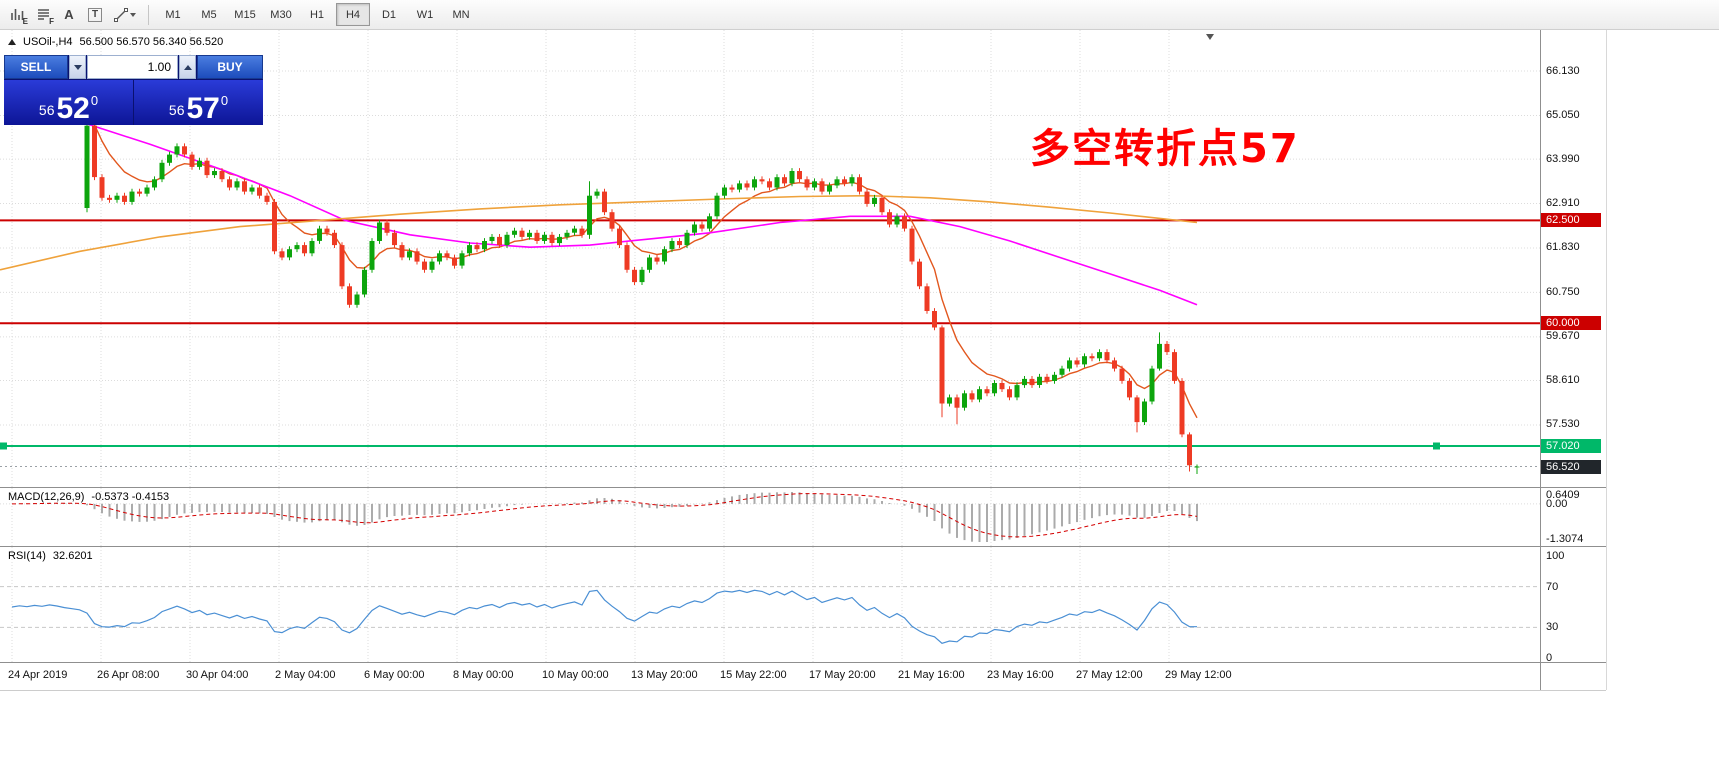  I want to click on time-axis-label: 6 May 00:00, so click(394, 675).